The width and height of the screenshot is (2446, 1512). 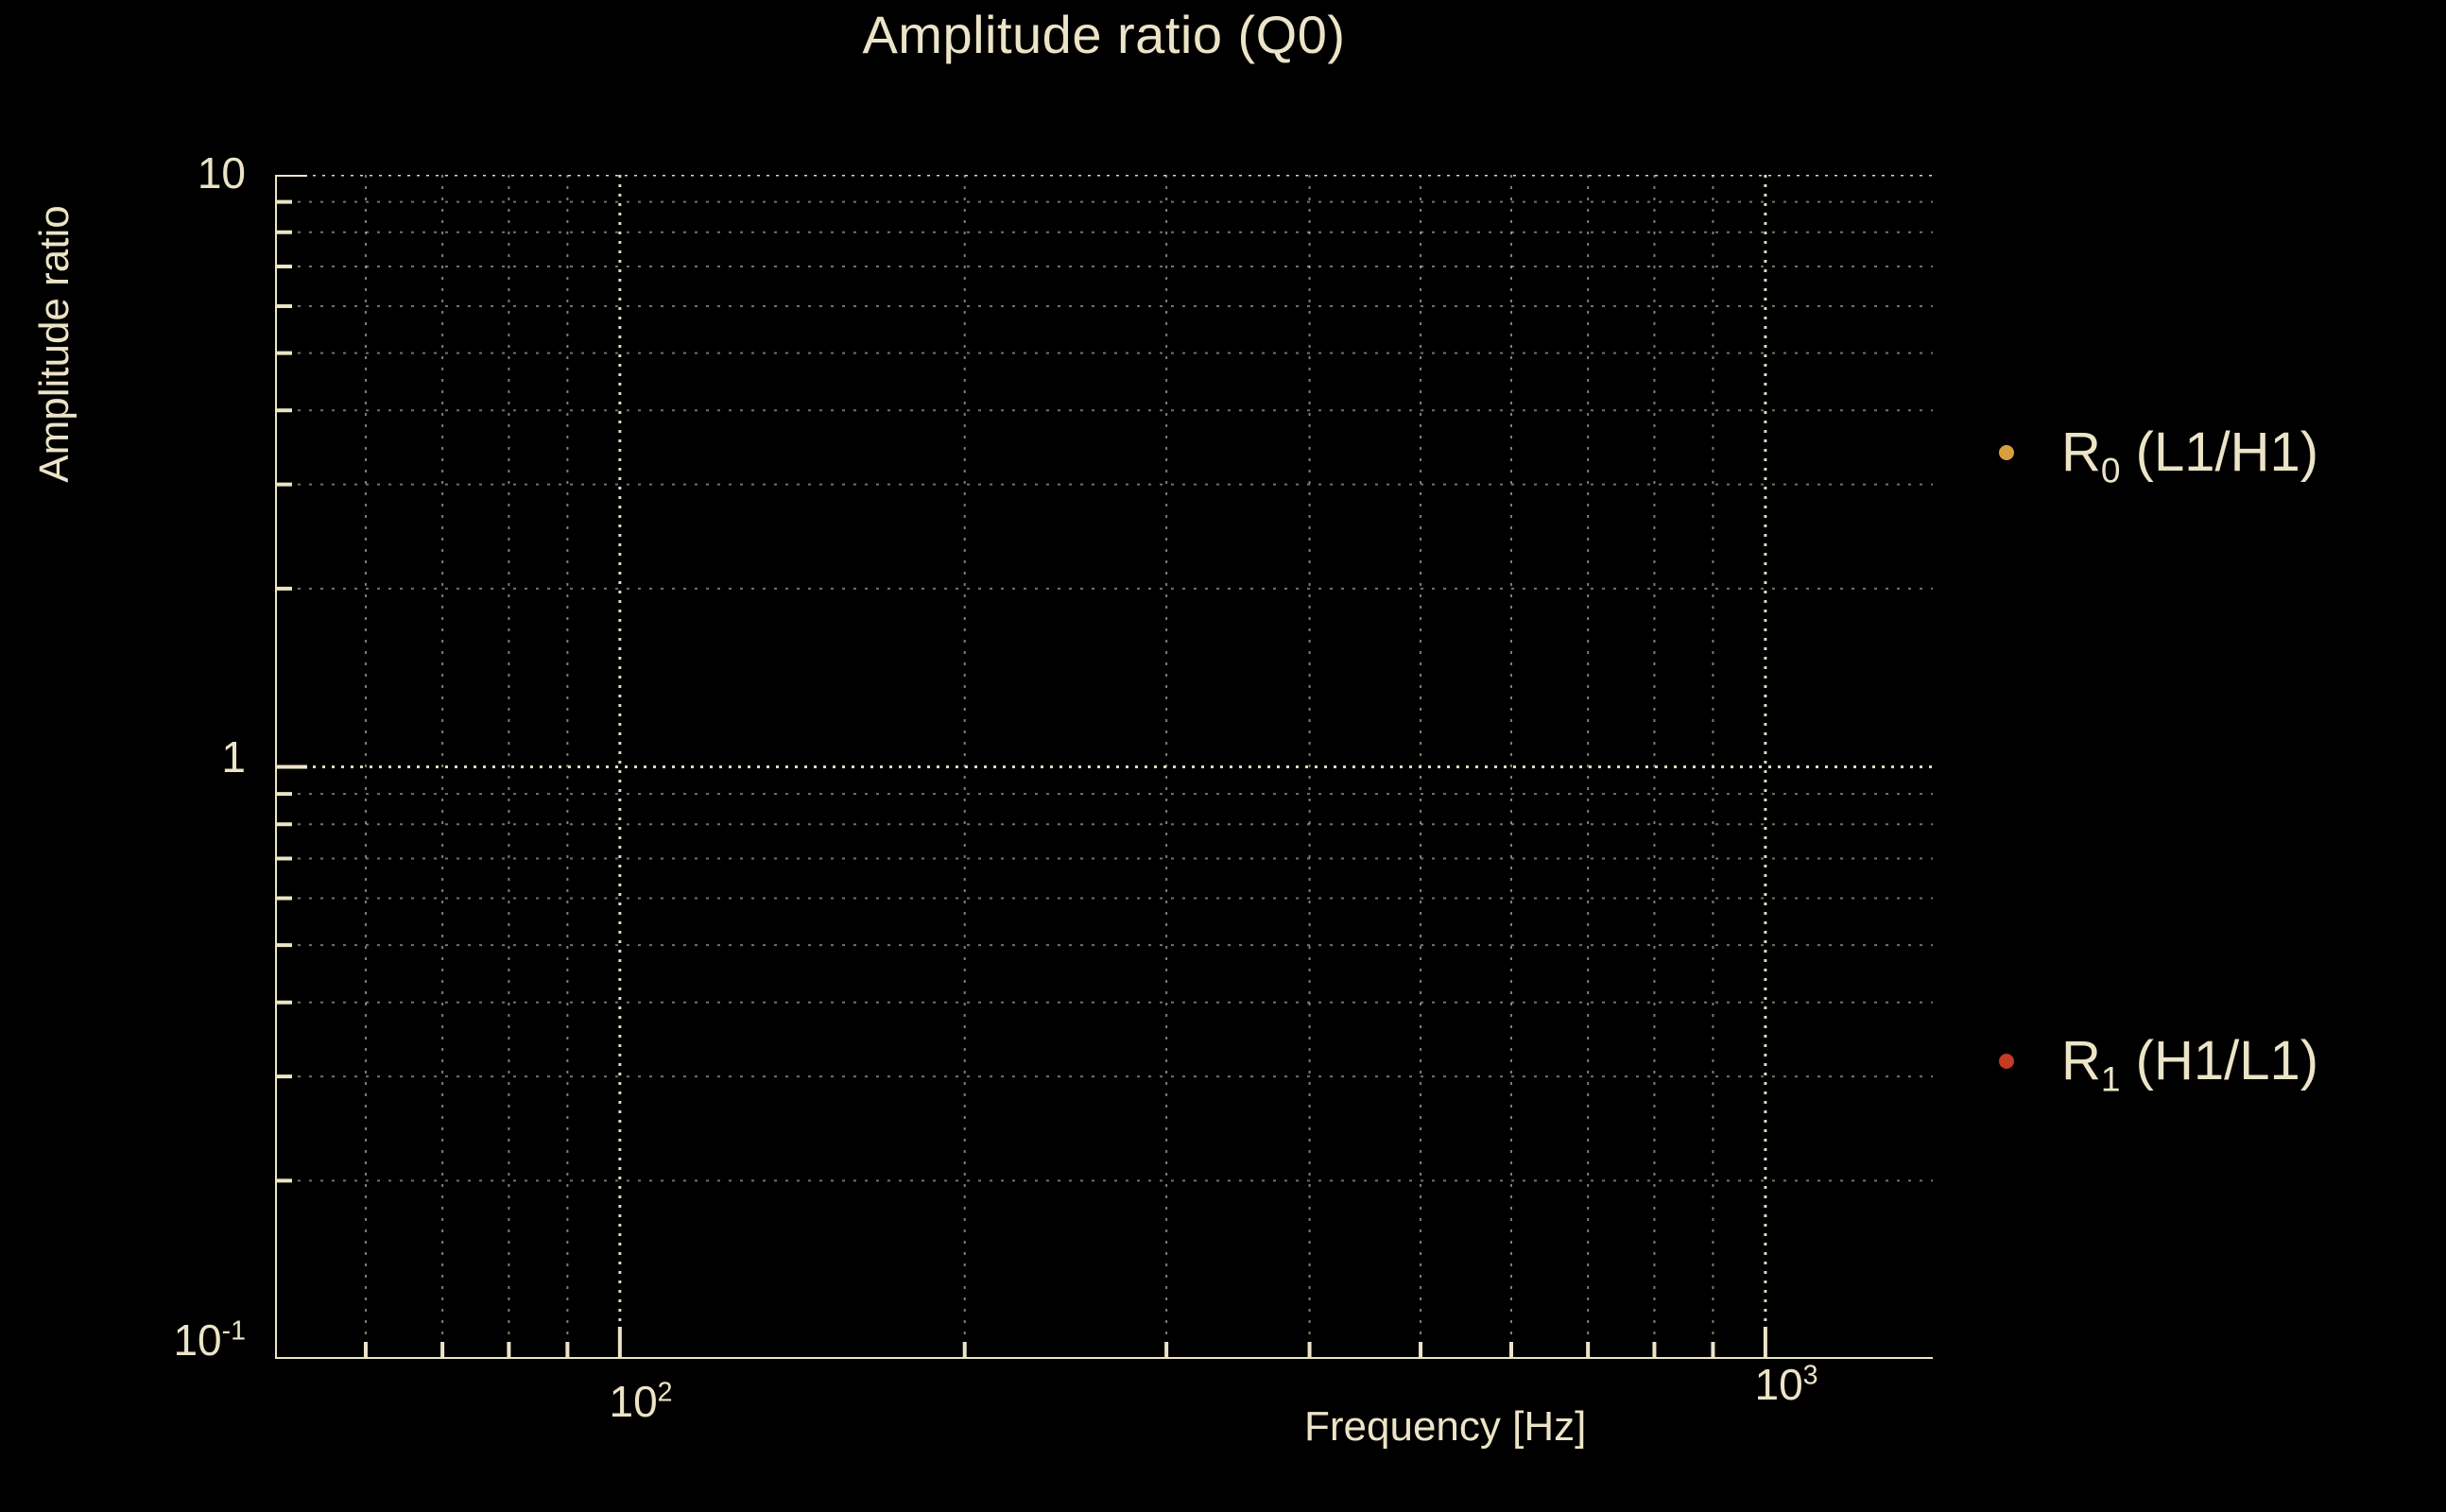 I want to click on legend-entry-r0: R0 (L1/H1), so click(x=2159, y=455).